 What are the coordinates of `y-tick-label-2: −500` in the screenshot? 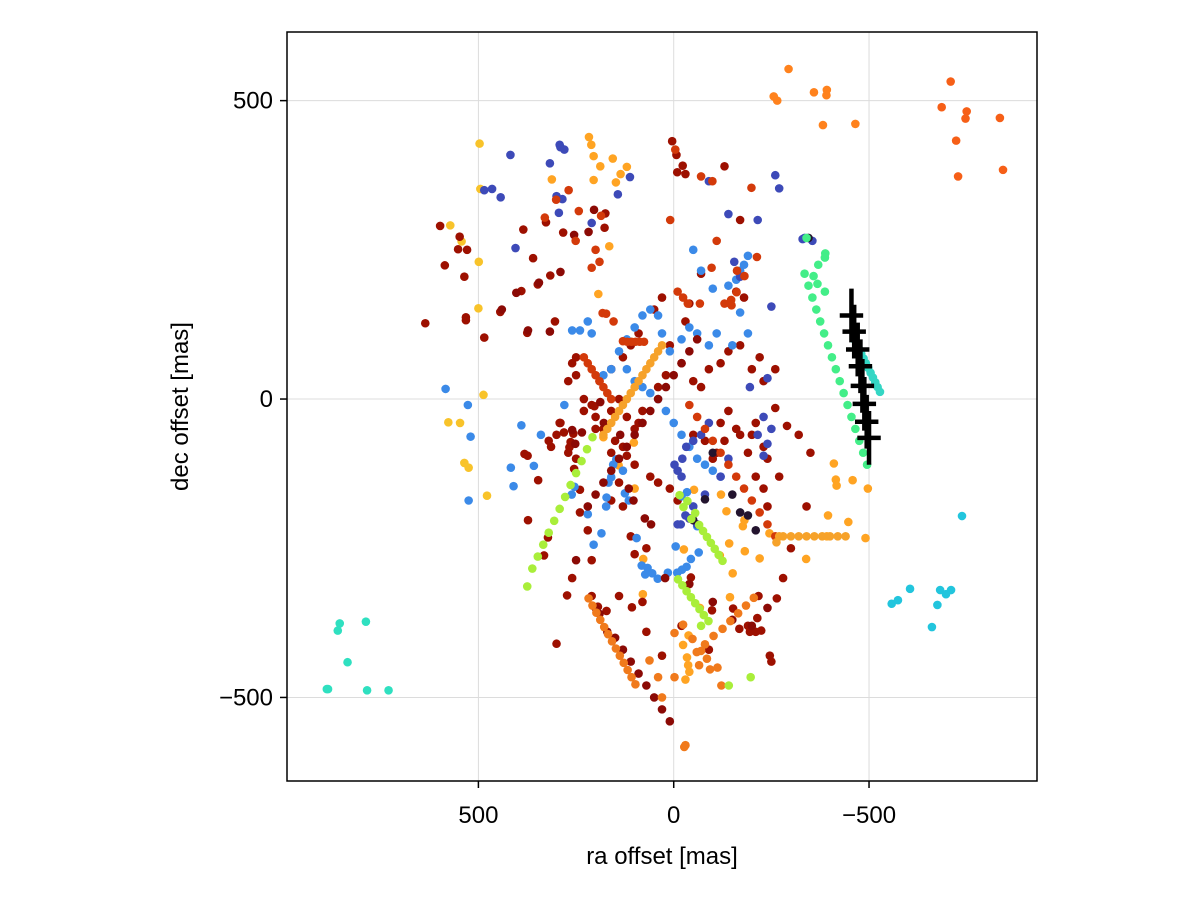 It's located at (246, 697).